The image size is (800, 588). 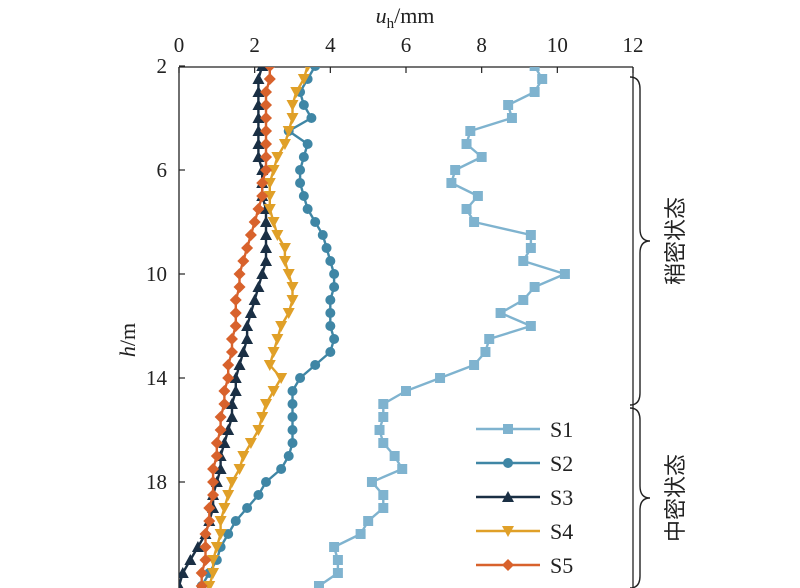 I want to click on legend-label: S1, so click(x=561, y=429).